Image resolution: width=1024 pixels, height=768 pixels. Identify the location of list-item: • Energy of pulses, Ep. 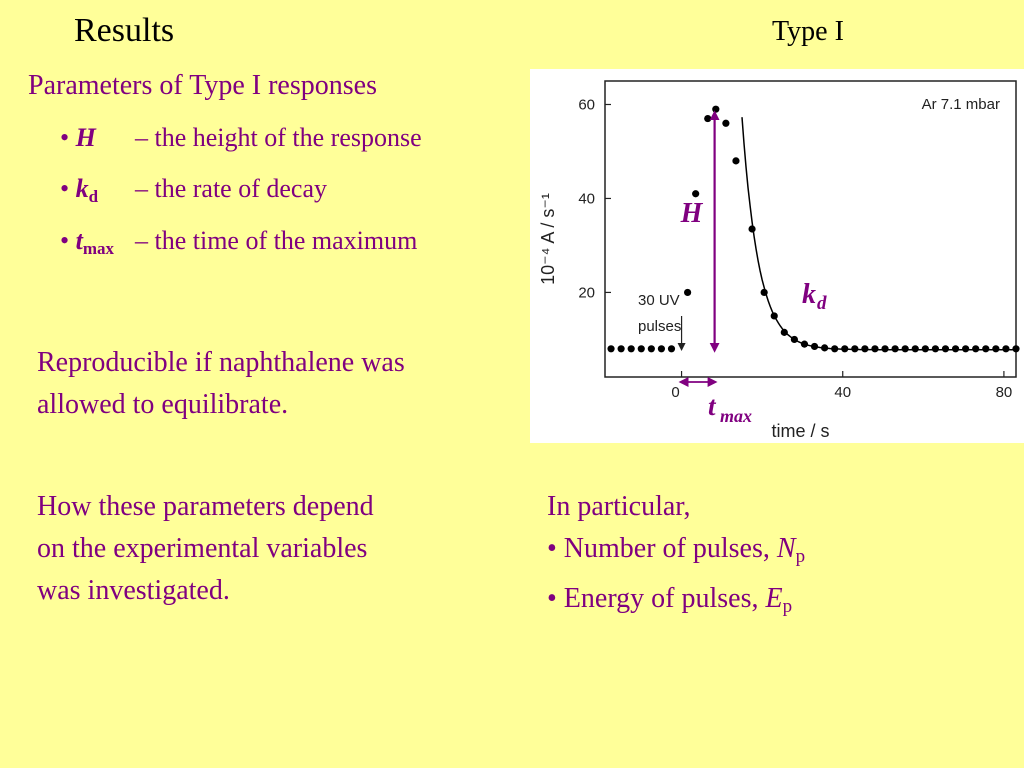
(676, 603).